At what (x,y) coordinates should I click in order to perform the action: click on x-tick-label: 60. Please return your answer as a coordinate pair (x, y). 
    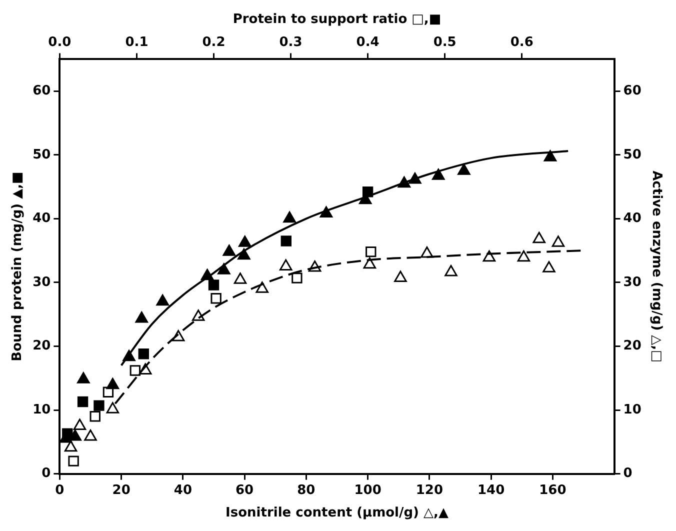
    Looking at the image, I should click on (245, 490).